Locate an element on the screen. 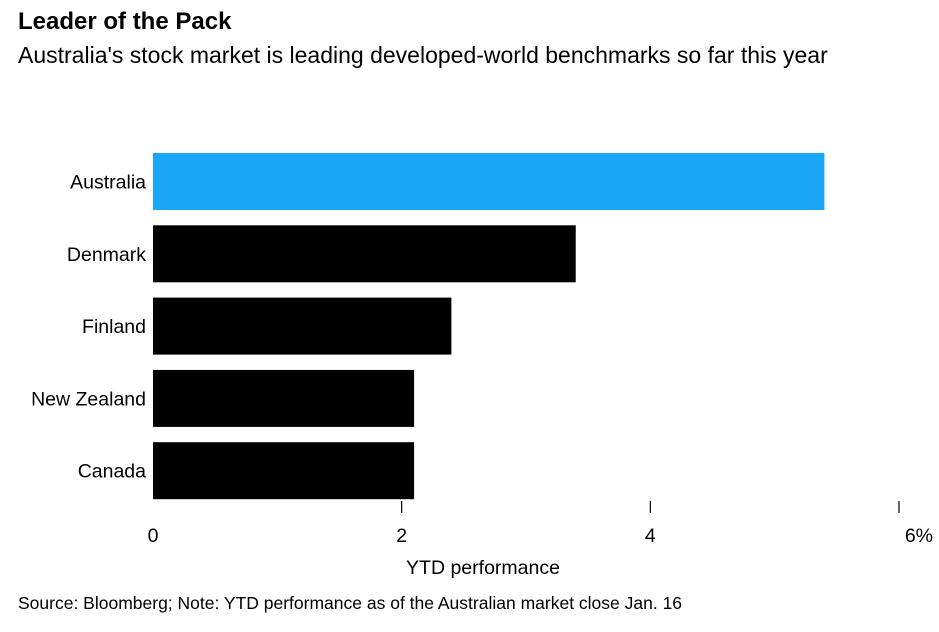 The width and height of the screenshot is (939, 632). tick-label-4: 4 is located at coordinates (650, 536).